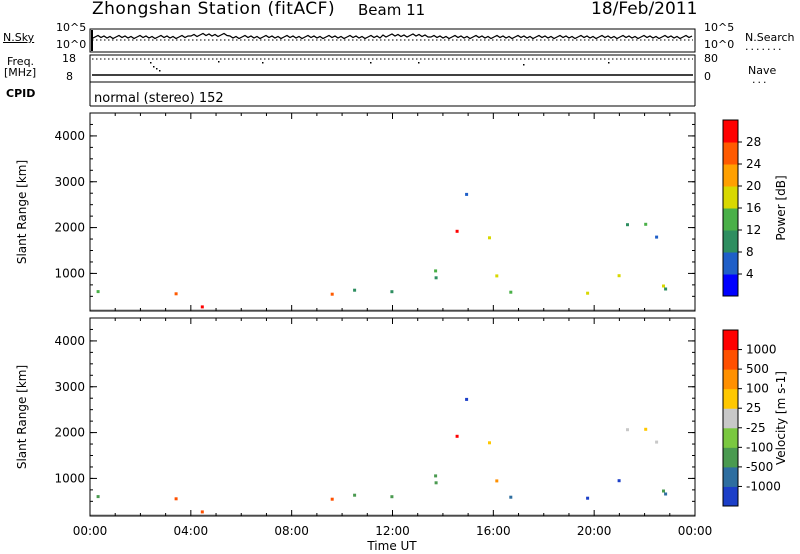 The image size is (800, 554). I want to click on beam-label: Beam 11, so click(392, 10).